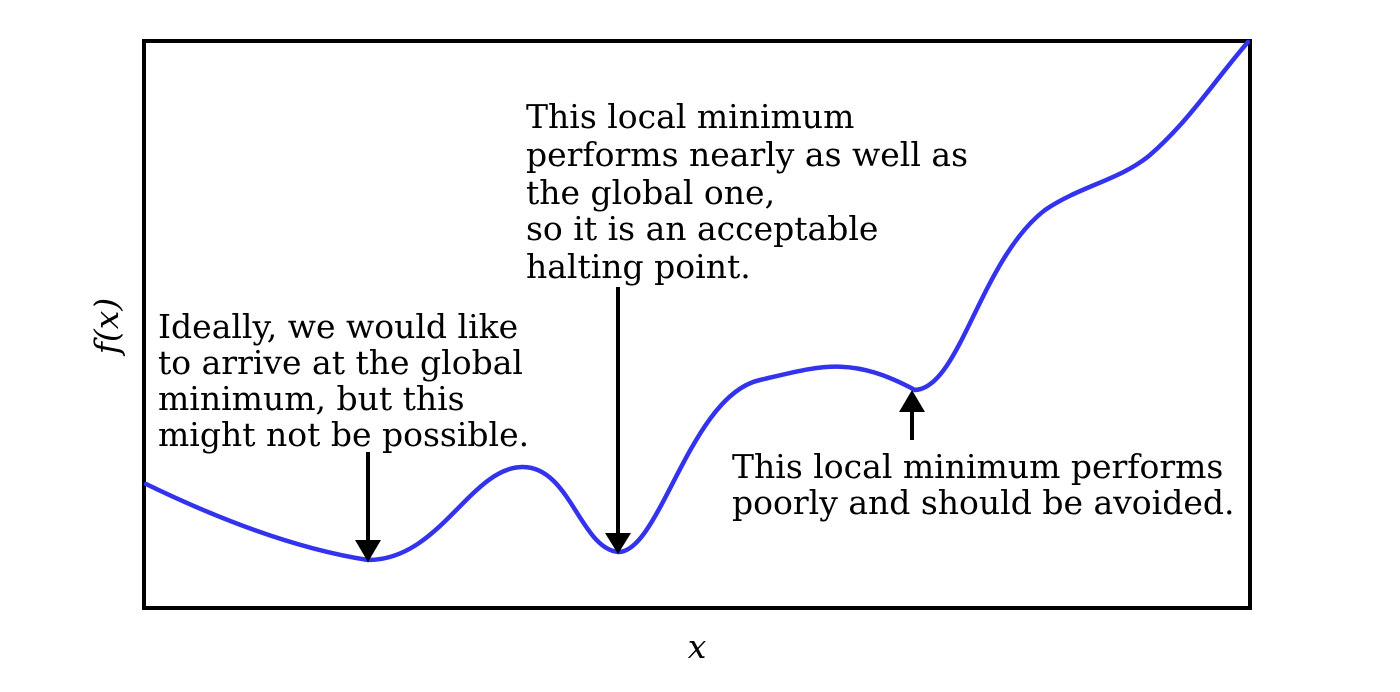 Image resolution: width=1400 pixels, height=692 pixels. Describe the element at coordinates (338, 326) in the screenshot. I see `annotation-line: Ideally, we would like` at that location.